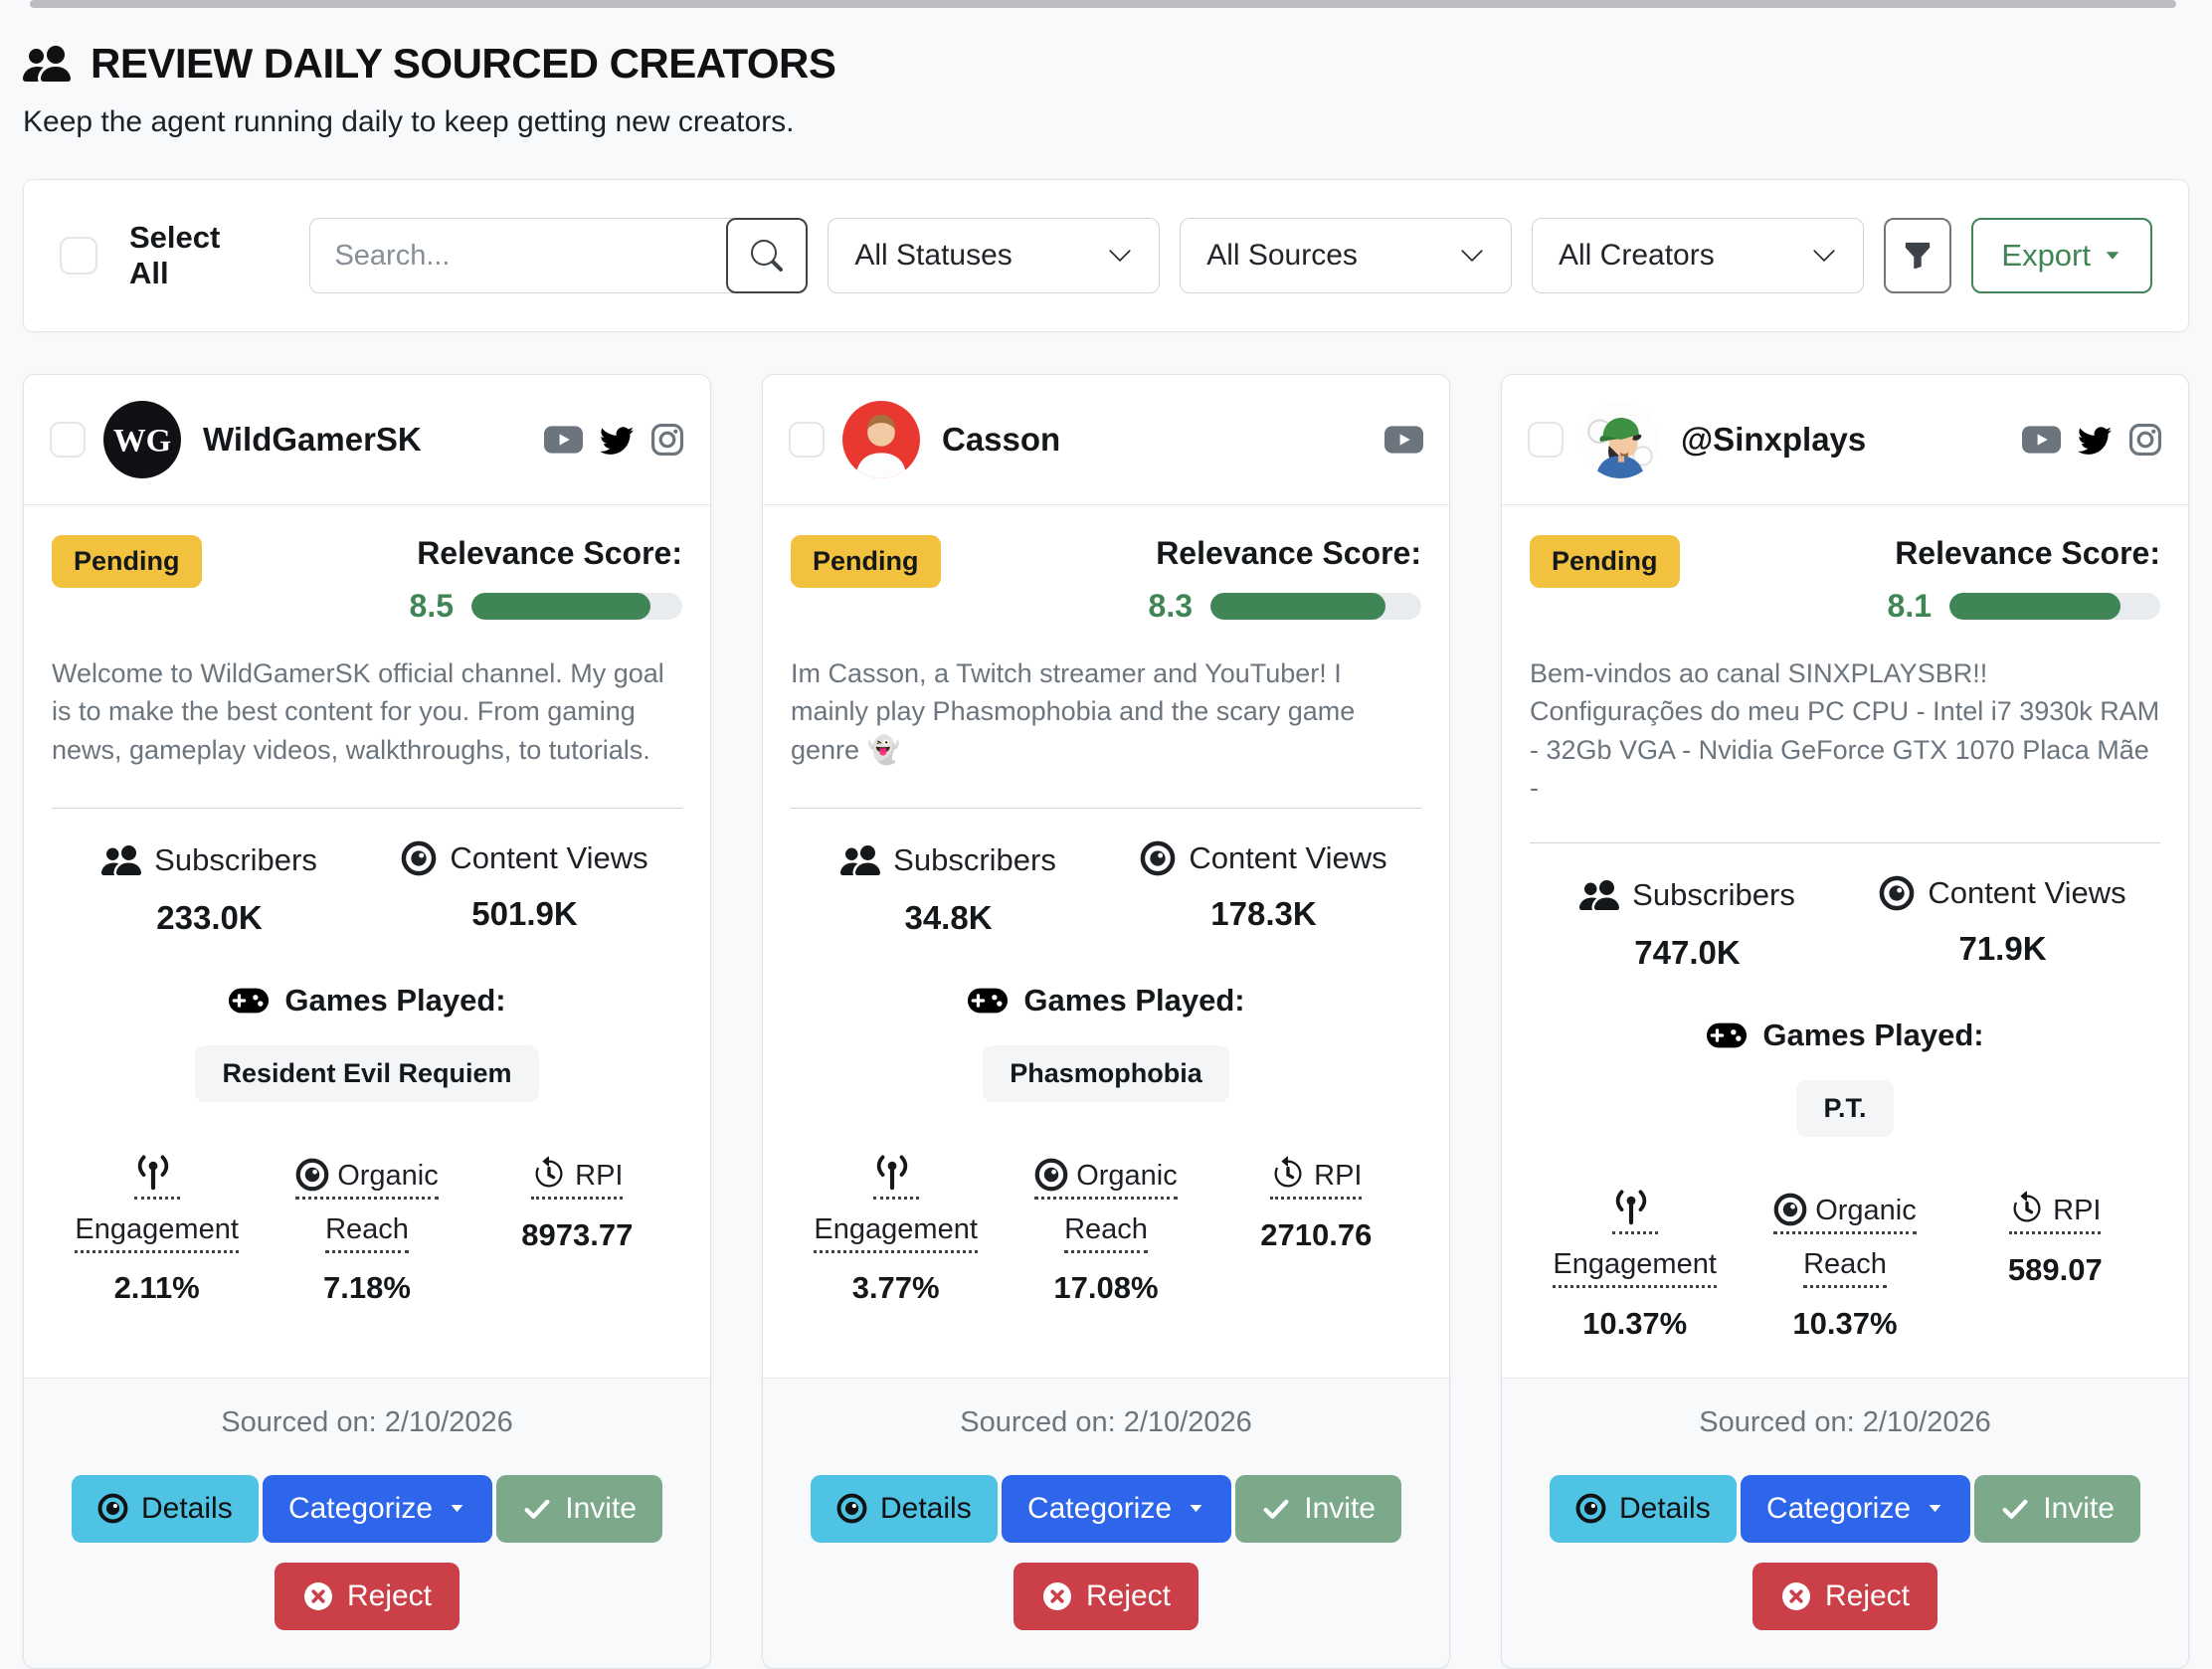 Image resolution: width=2212 pixels, height=1669 pixels. I want to click on history-icon, so click(1288, 1174).